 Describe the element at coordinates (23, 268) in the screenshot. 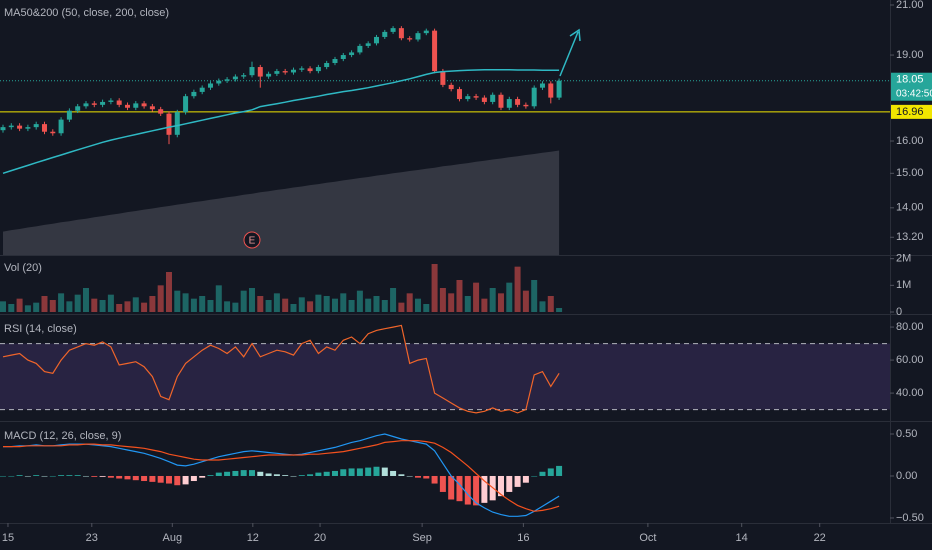

I see `pane-title: Vol (20)` at that location.